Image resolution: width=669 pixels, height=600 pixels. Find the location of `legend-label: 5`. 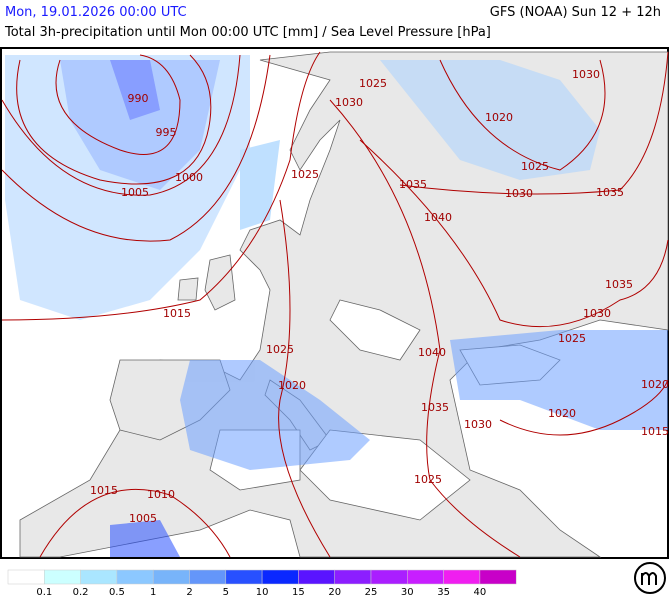

legend-label: 5 is located at coordinates (226, 592).